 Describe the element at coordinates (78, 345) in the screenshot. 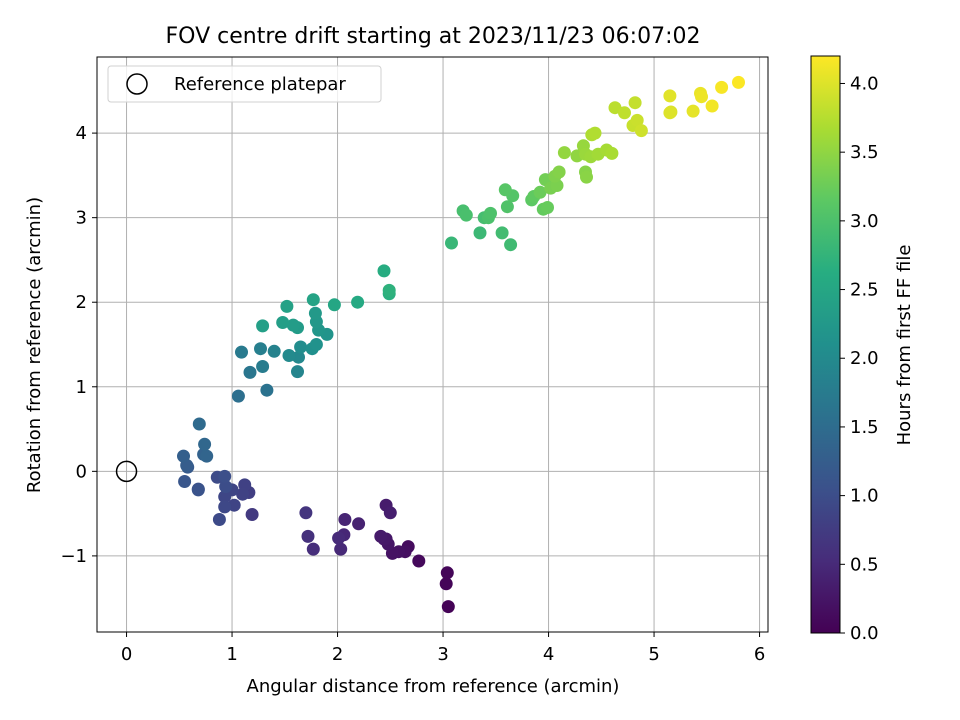

I see `y-axis-ticks: −1 0 1 2 3 4` at that location.